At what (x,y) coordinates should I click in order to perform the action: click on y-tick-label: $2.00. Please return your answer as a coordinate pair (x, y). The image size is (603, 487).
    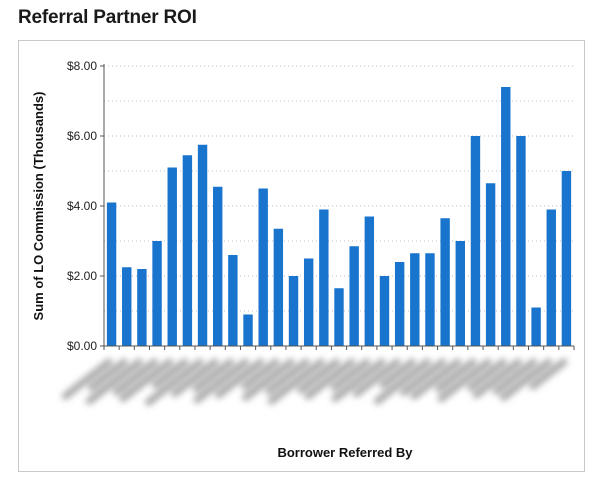
    Looking at the image, I should click on (82, 276).